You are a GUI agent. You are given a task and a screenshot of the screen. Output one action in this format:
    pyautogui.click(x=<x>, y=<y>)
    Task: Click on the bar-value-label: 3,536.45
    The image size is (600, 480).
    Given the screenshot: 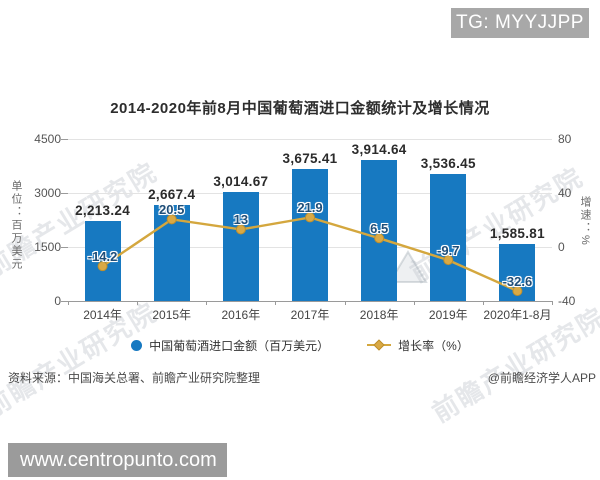 What is the action you would take?
    pyautogui.click(x=448, y=163)
    